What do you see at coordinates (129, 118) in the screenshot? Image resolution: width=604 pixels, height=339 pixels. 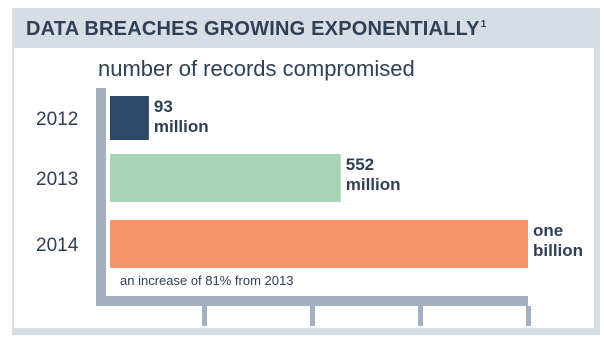 I see `bar-2012` at bounding box center [129, 118].